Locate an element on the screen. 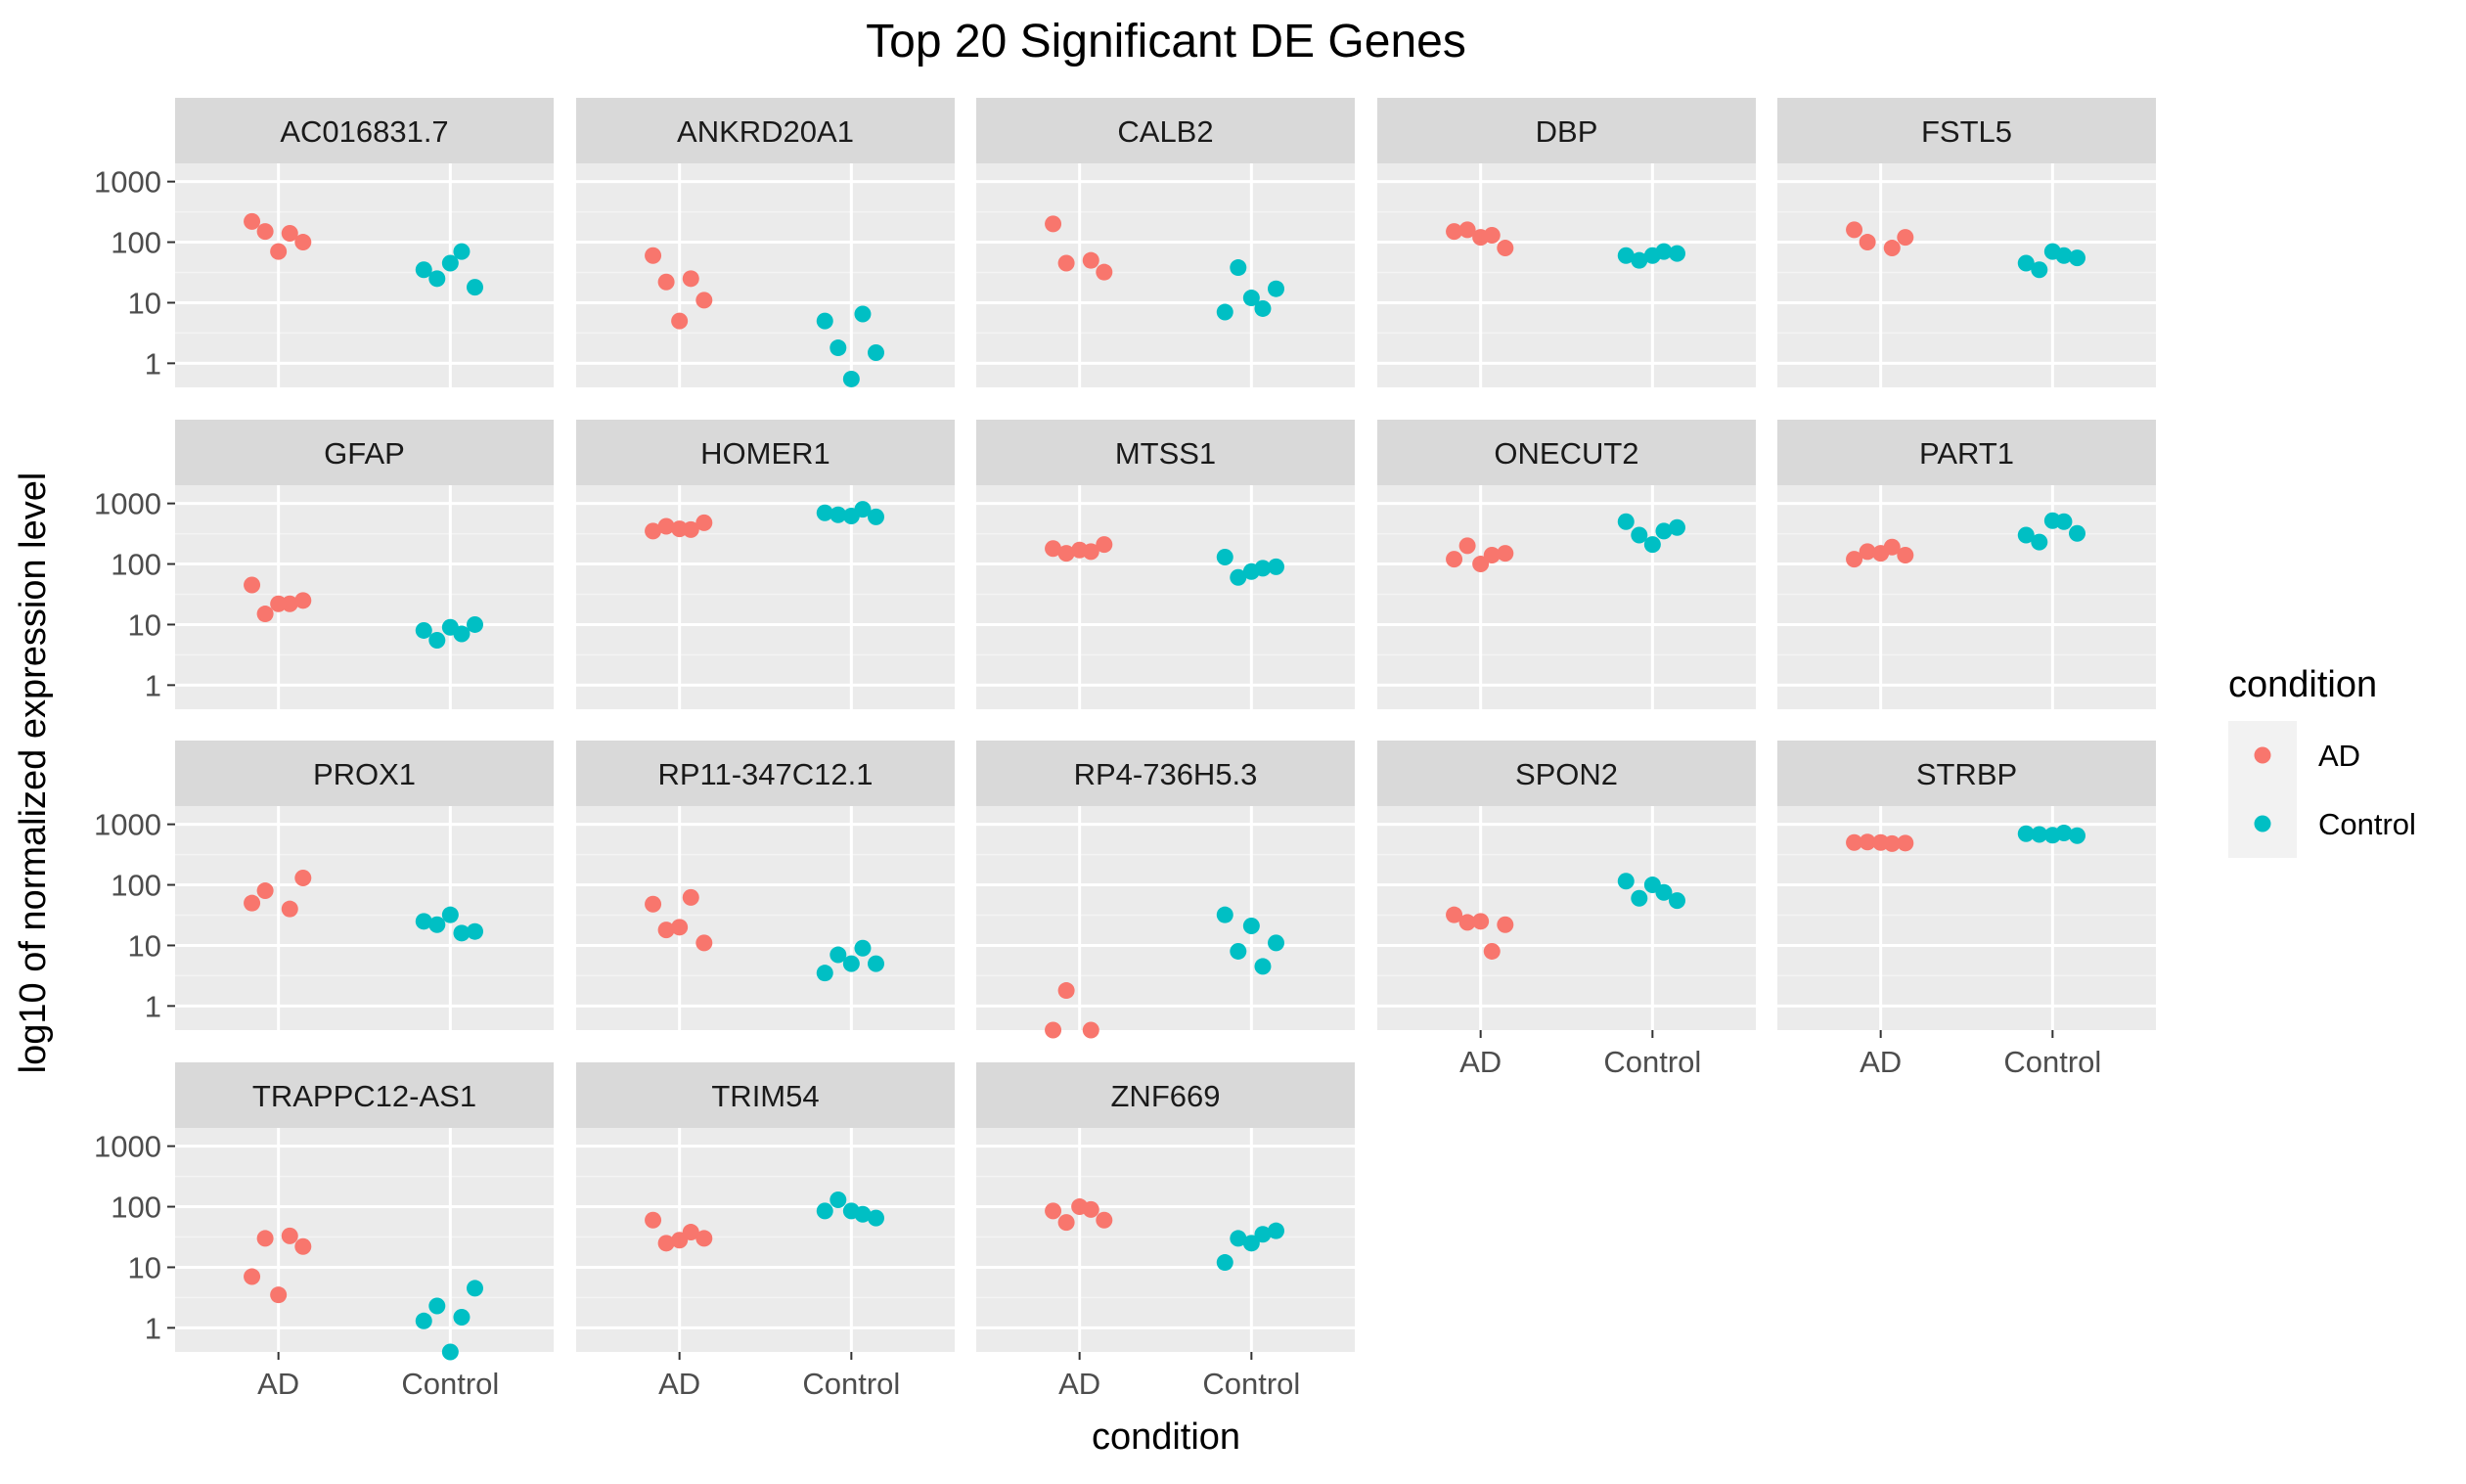  y-axis-title: log10 of normalized expression level is located at coordinates (34, 773).